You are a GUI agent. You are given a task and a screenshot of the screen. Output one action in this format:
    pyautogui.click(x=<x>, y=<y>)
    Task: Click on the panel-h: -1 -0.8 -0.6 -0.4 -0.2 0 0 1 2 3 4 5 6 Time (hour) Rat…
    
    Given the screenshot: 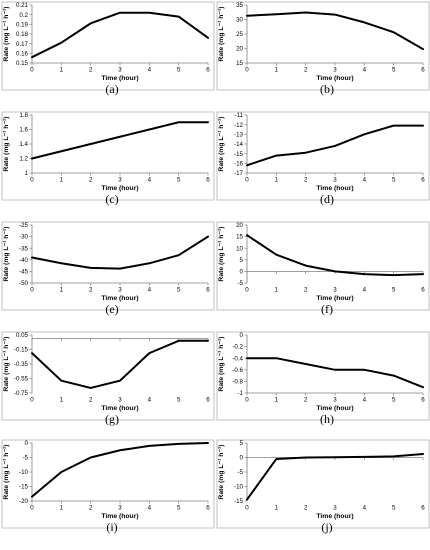 What is the action you would take?
    pyautogui.click(x=323, y=378)
    